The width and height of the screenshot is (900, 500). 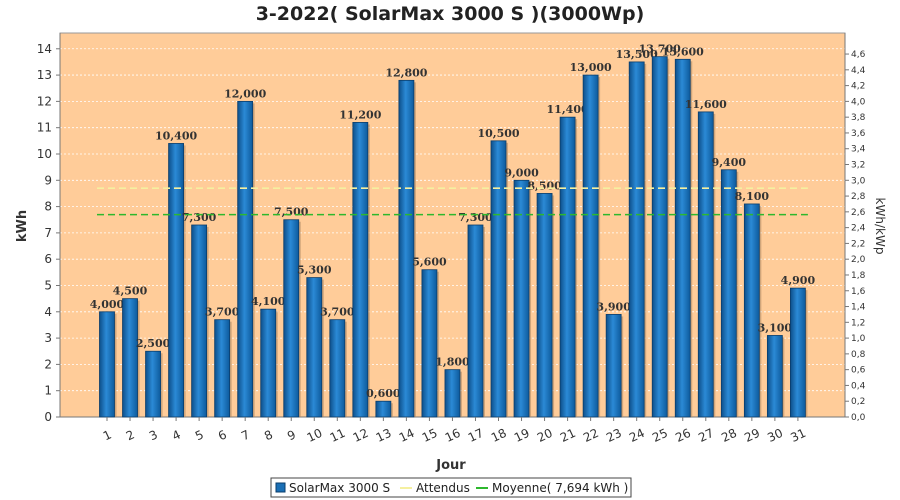 What do you see at coordinates (450, 14) in the screenshot?
I see `chart-title: 3-2022( SolarMax 3000 S )(3000Wp)` at bounding box center [450, 14].